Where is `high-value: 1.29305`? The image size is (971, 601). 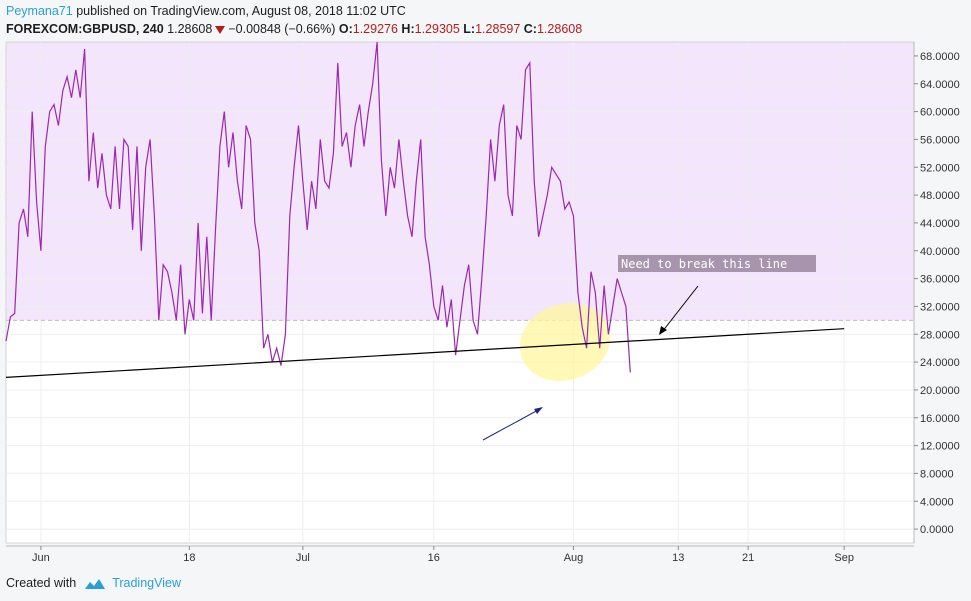
high-value: 1.29305 is located at coordinates (437, 29).